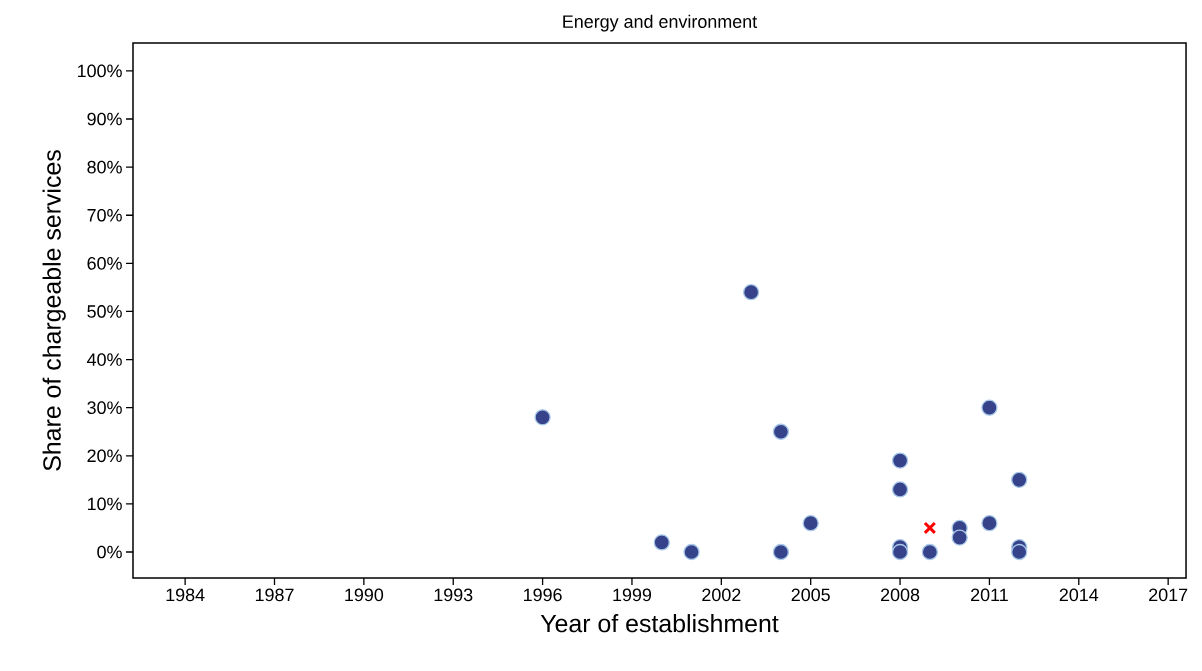 The image size is (1202, 671). What do you see at coordinates (54, 310) in the screenshot?
I see `y-axis-title: Share of chargeable services` at bounding box center [54, 310].